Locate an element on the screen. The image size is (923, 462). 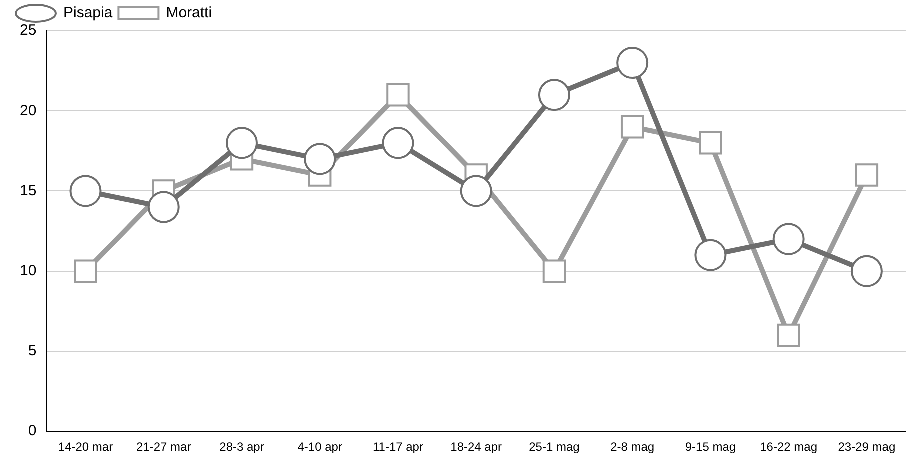
x-tick-label: 14-20 mar is located at coordinates (86, 447).